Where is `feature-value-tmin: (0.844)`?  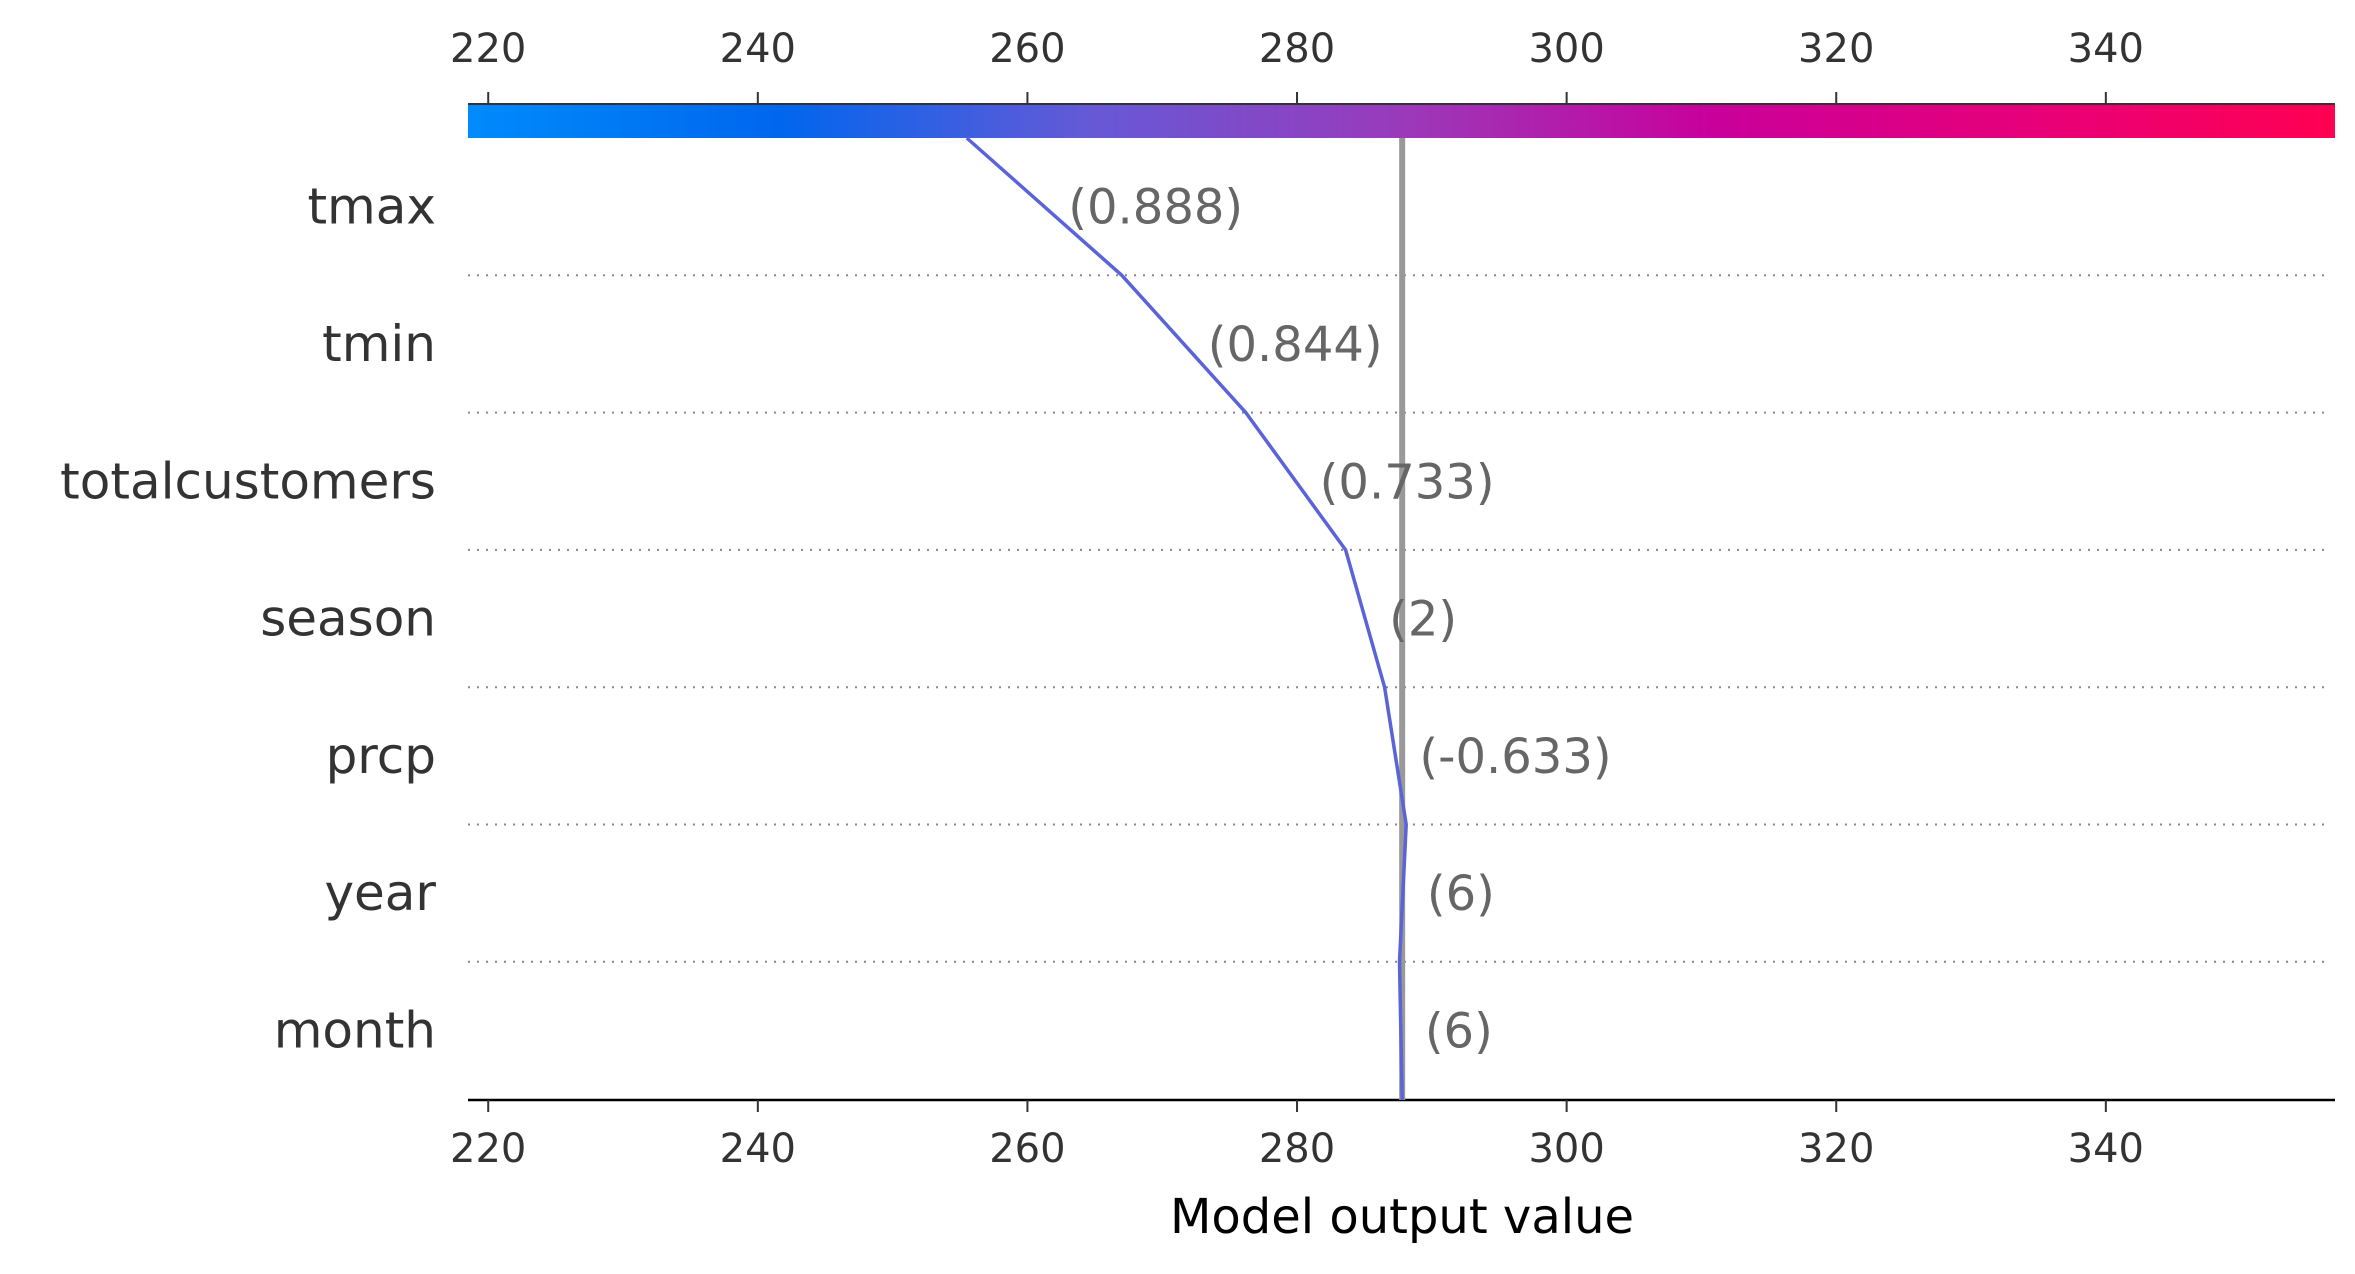
feature-value-tmin: (0.844) is located at coordinates (1295, 345).